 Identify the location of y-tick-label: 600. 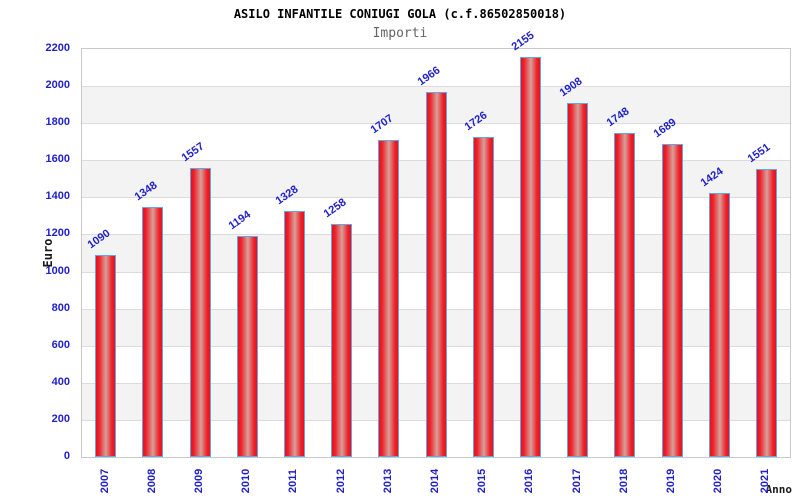
(60, 344).